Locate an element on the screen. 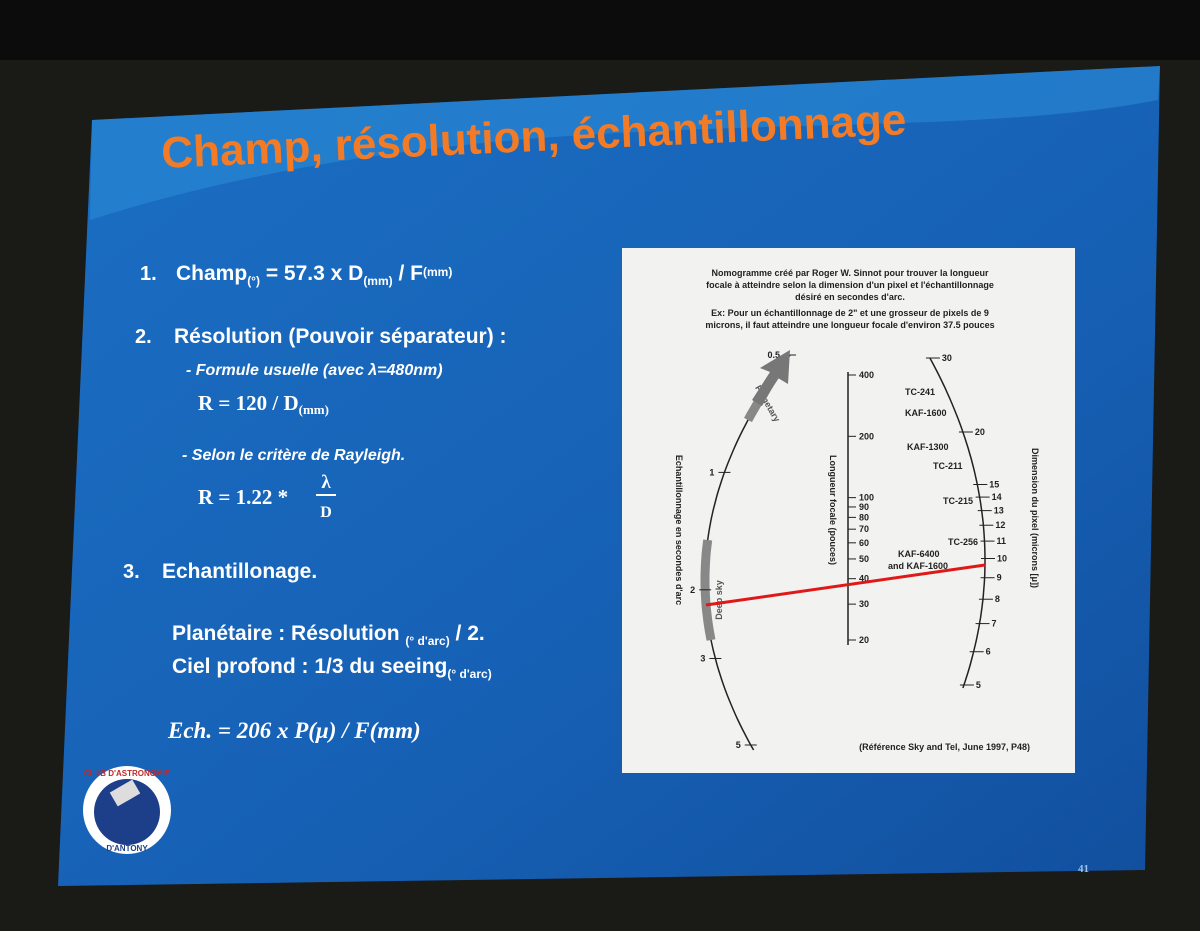  sensor-label: KAF-1300 is located at coordinates (928, 447).